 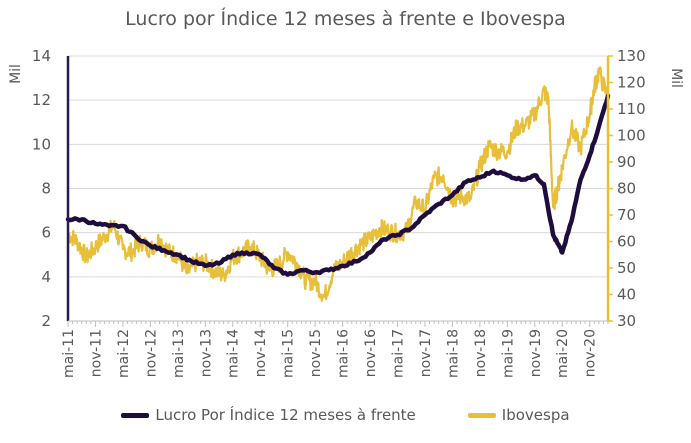 What do you see at coordinates (626, 268) in the screenshot?
I see `right-y-tick-label: 50` at bounding box center [626, 268].